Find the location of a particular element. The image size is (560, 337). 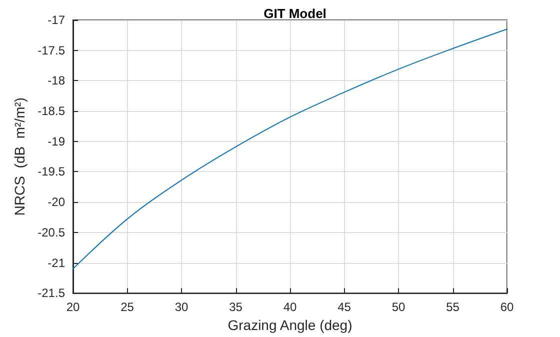

x-tick-label: 30 is located at coordinates (181, 307).